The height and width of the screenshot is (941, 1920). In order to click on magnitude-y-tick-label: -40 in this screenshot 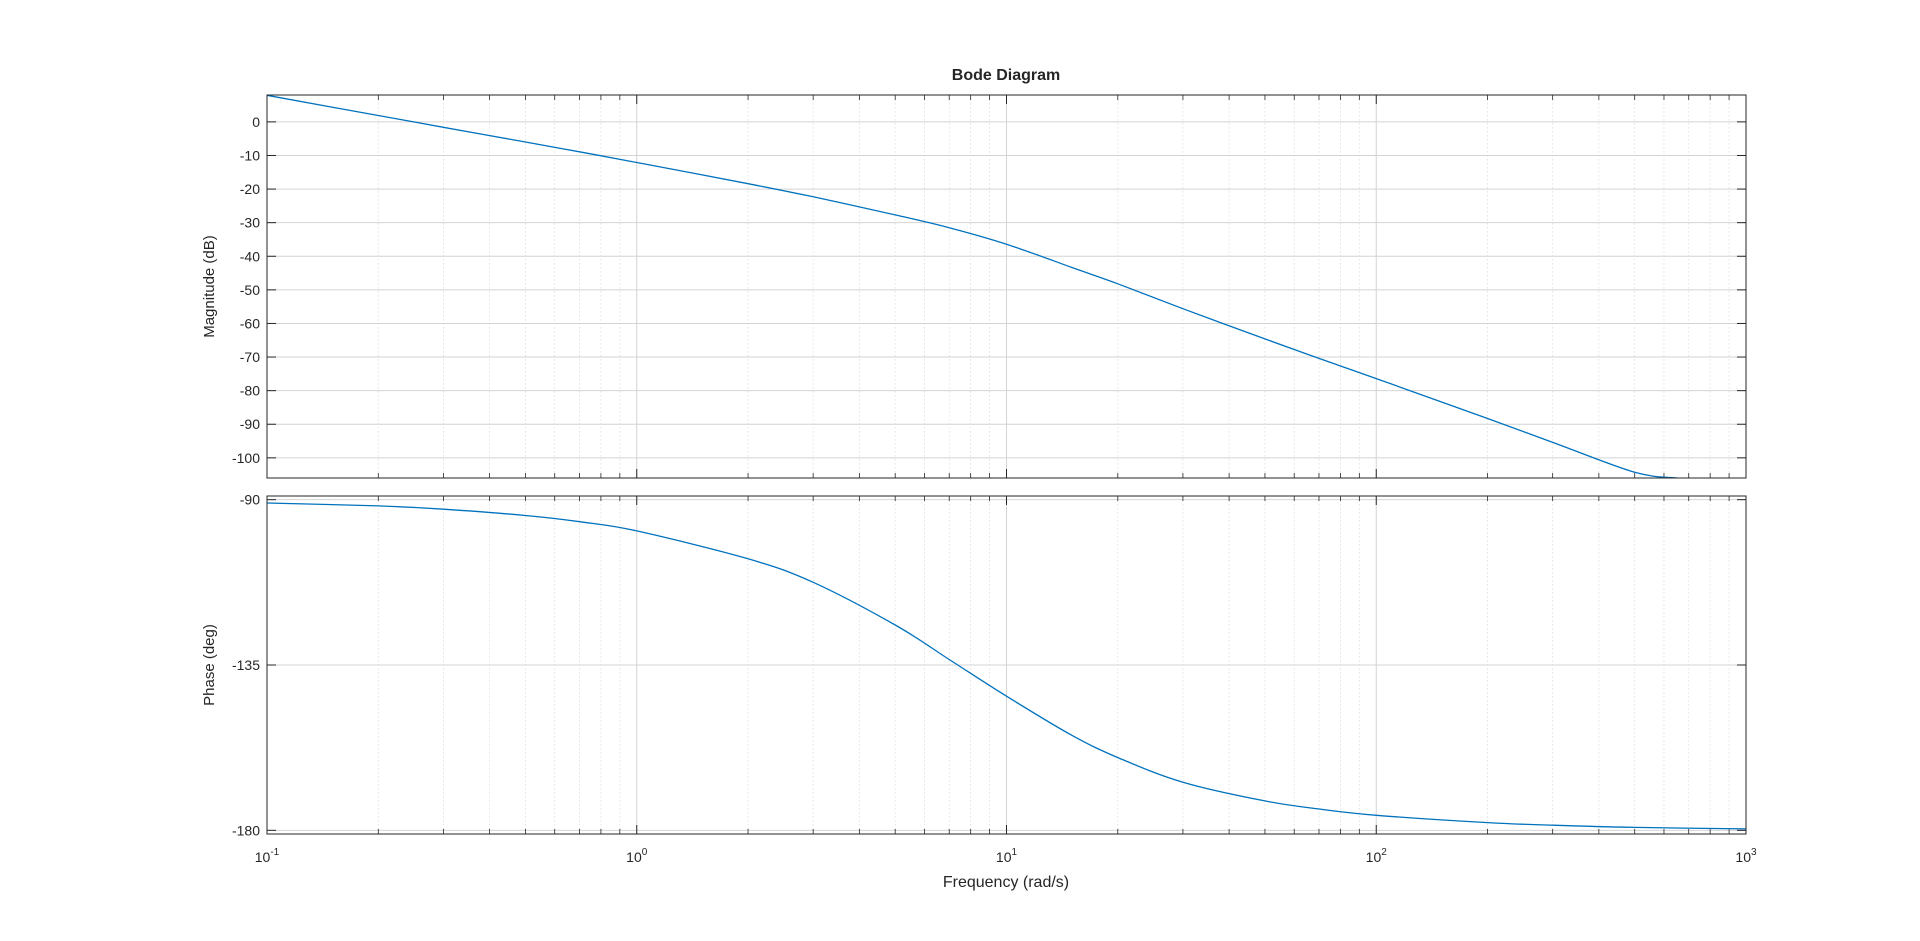, I will do `click(250, 256)`.